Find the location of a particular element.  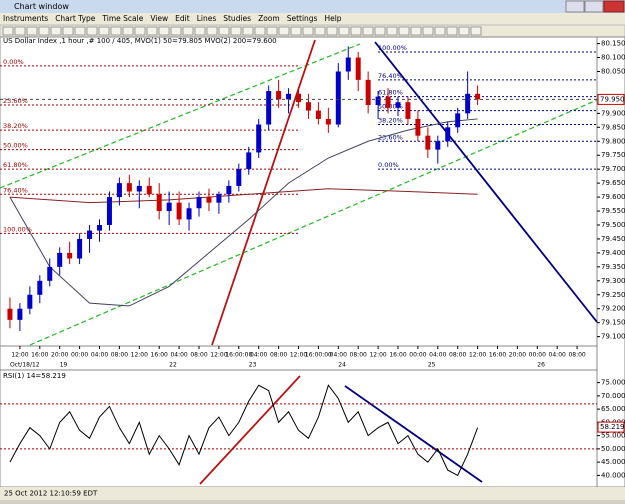

date-label: 24 is located at coordinates (342, 365).